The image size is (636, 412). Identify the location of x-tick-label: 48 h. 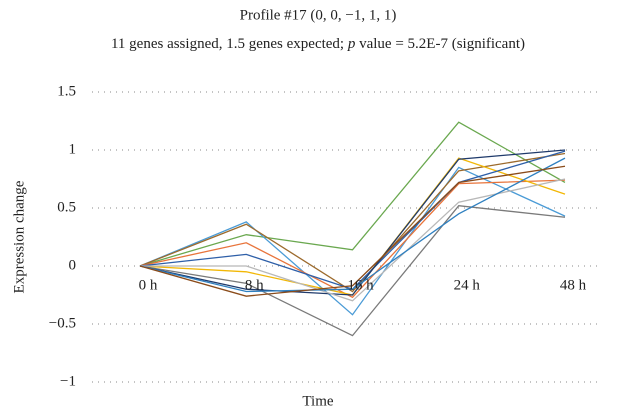
(573, 285).